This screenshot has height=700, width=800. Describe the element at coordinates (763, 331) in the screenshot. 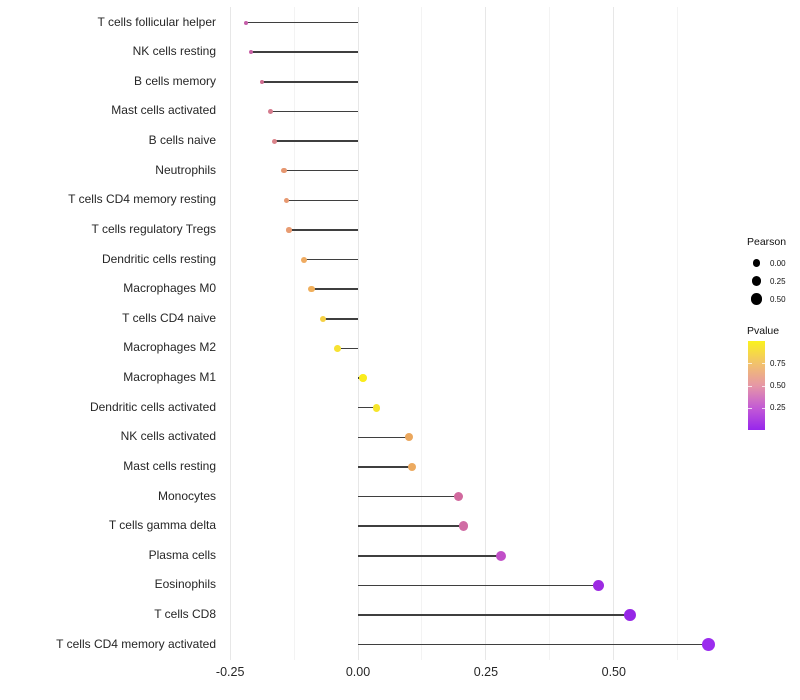

I see `legend-color-title: Pvalue` at that location.